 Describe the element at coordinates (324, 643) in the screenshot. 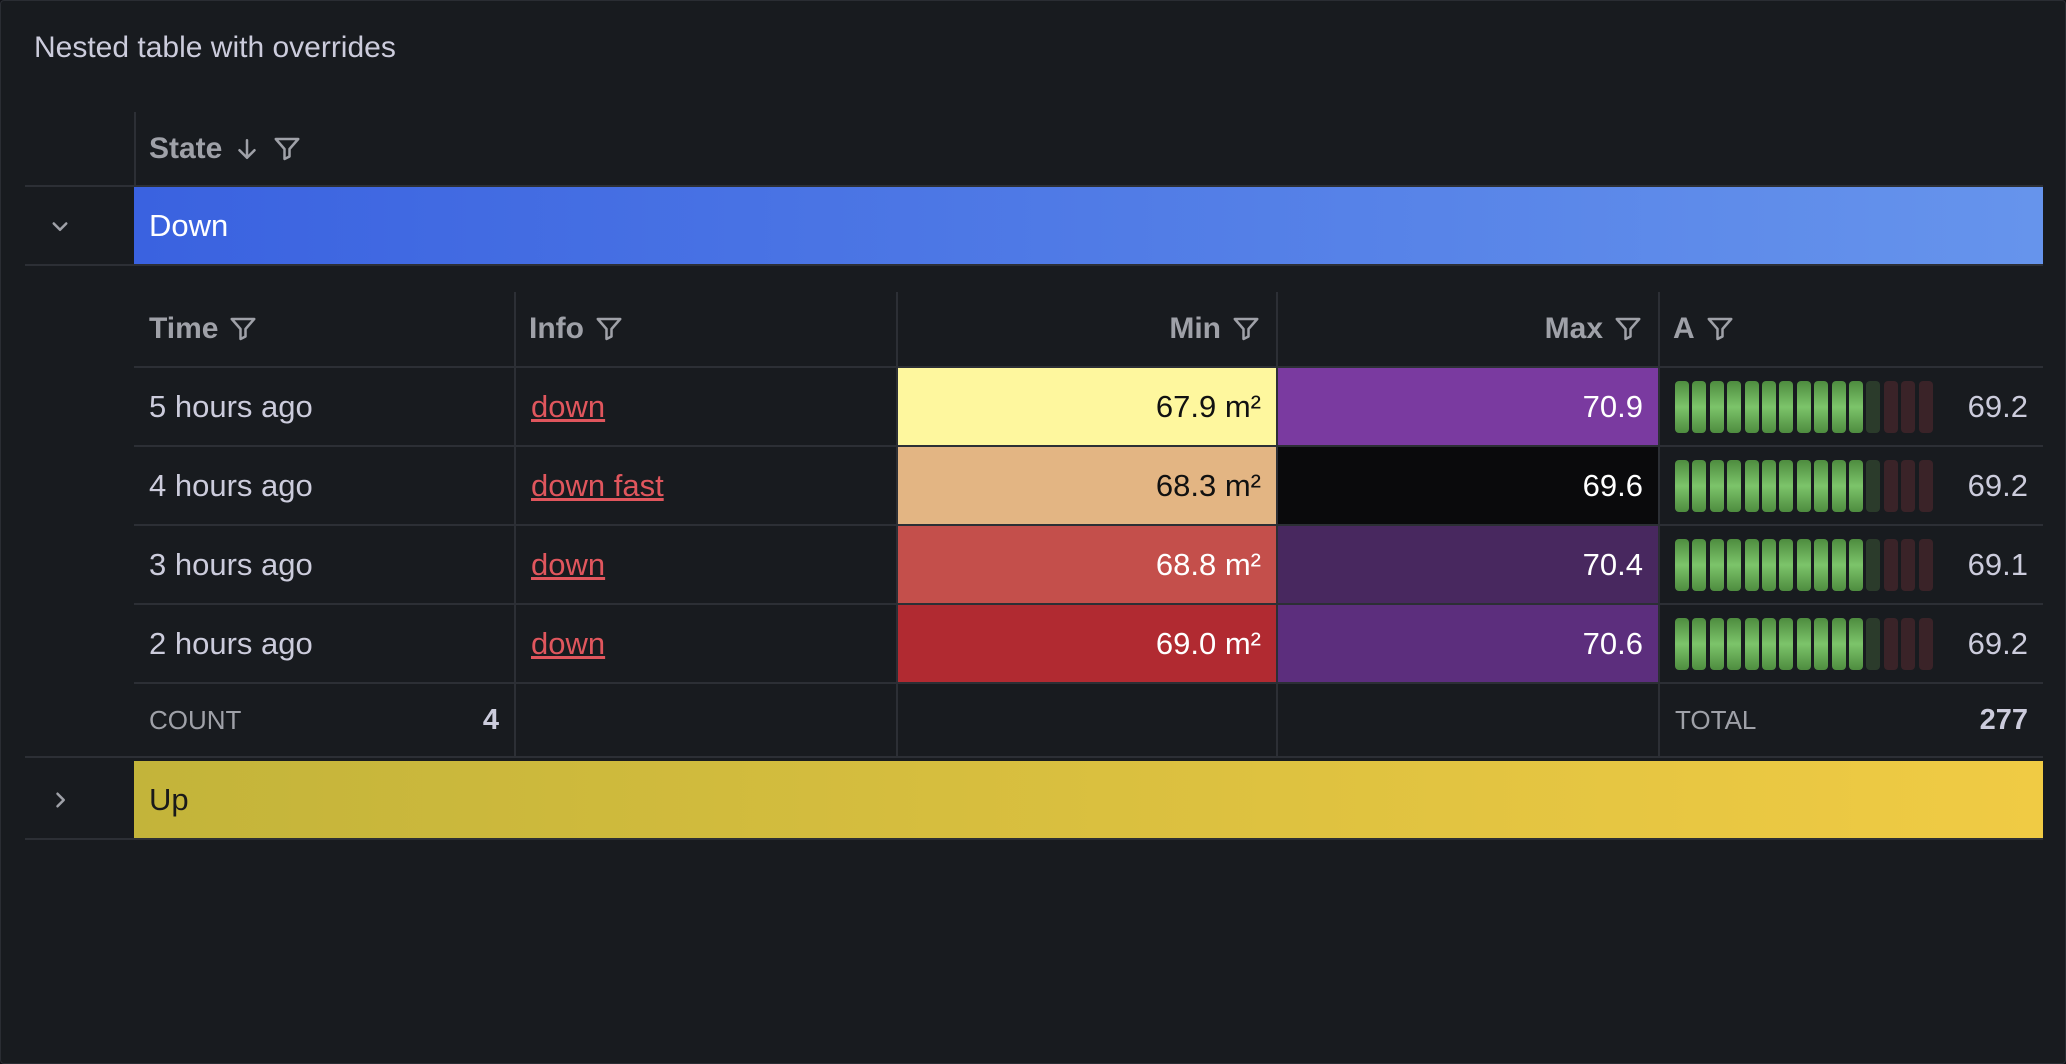

I see `table-cell: 2 hours ago` at that location.